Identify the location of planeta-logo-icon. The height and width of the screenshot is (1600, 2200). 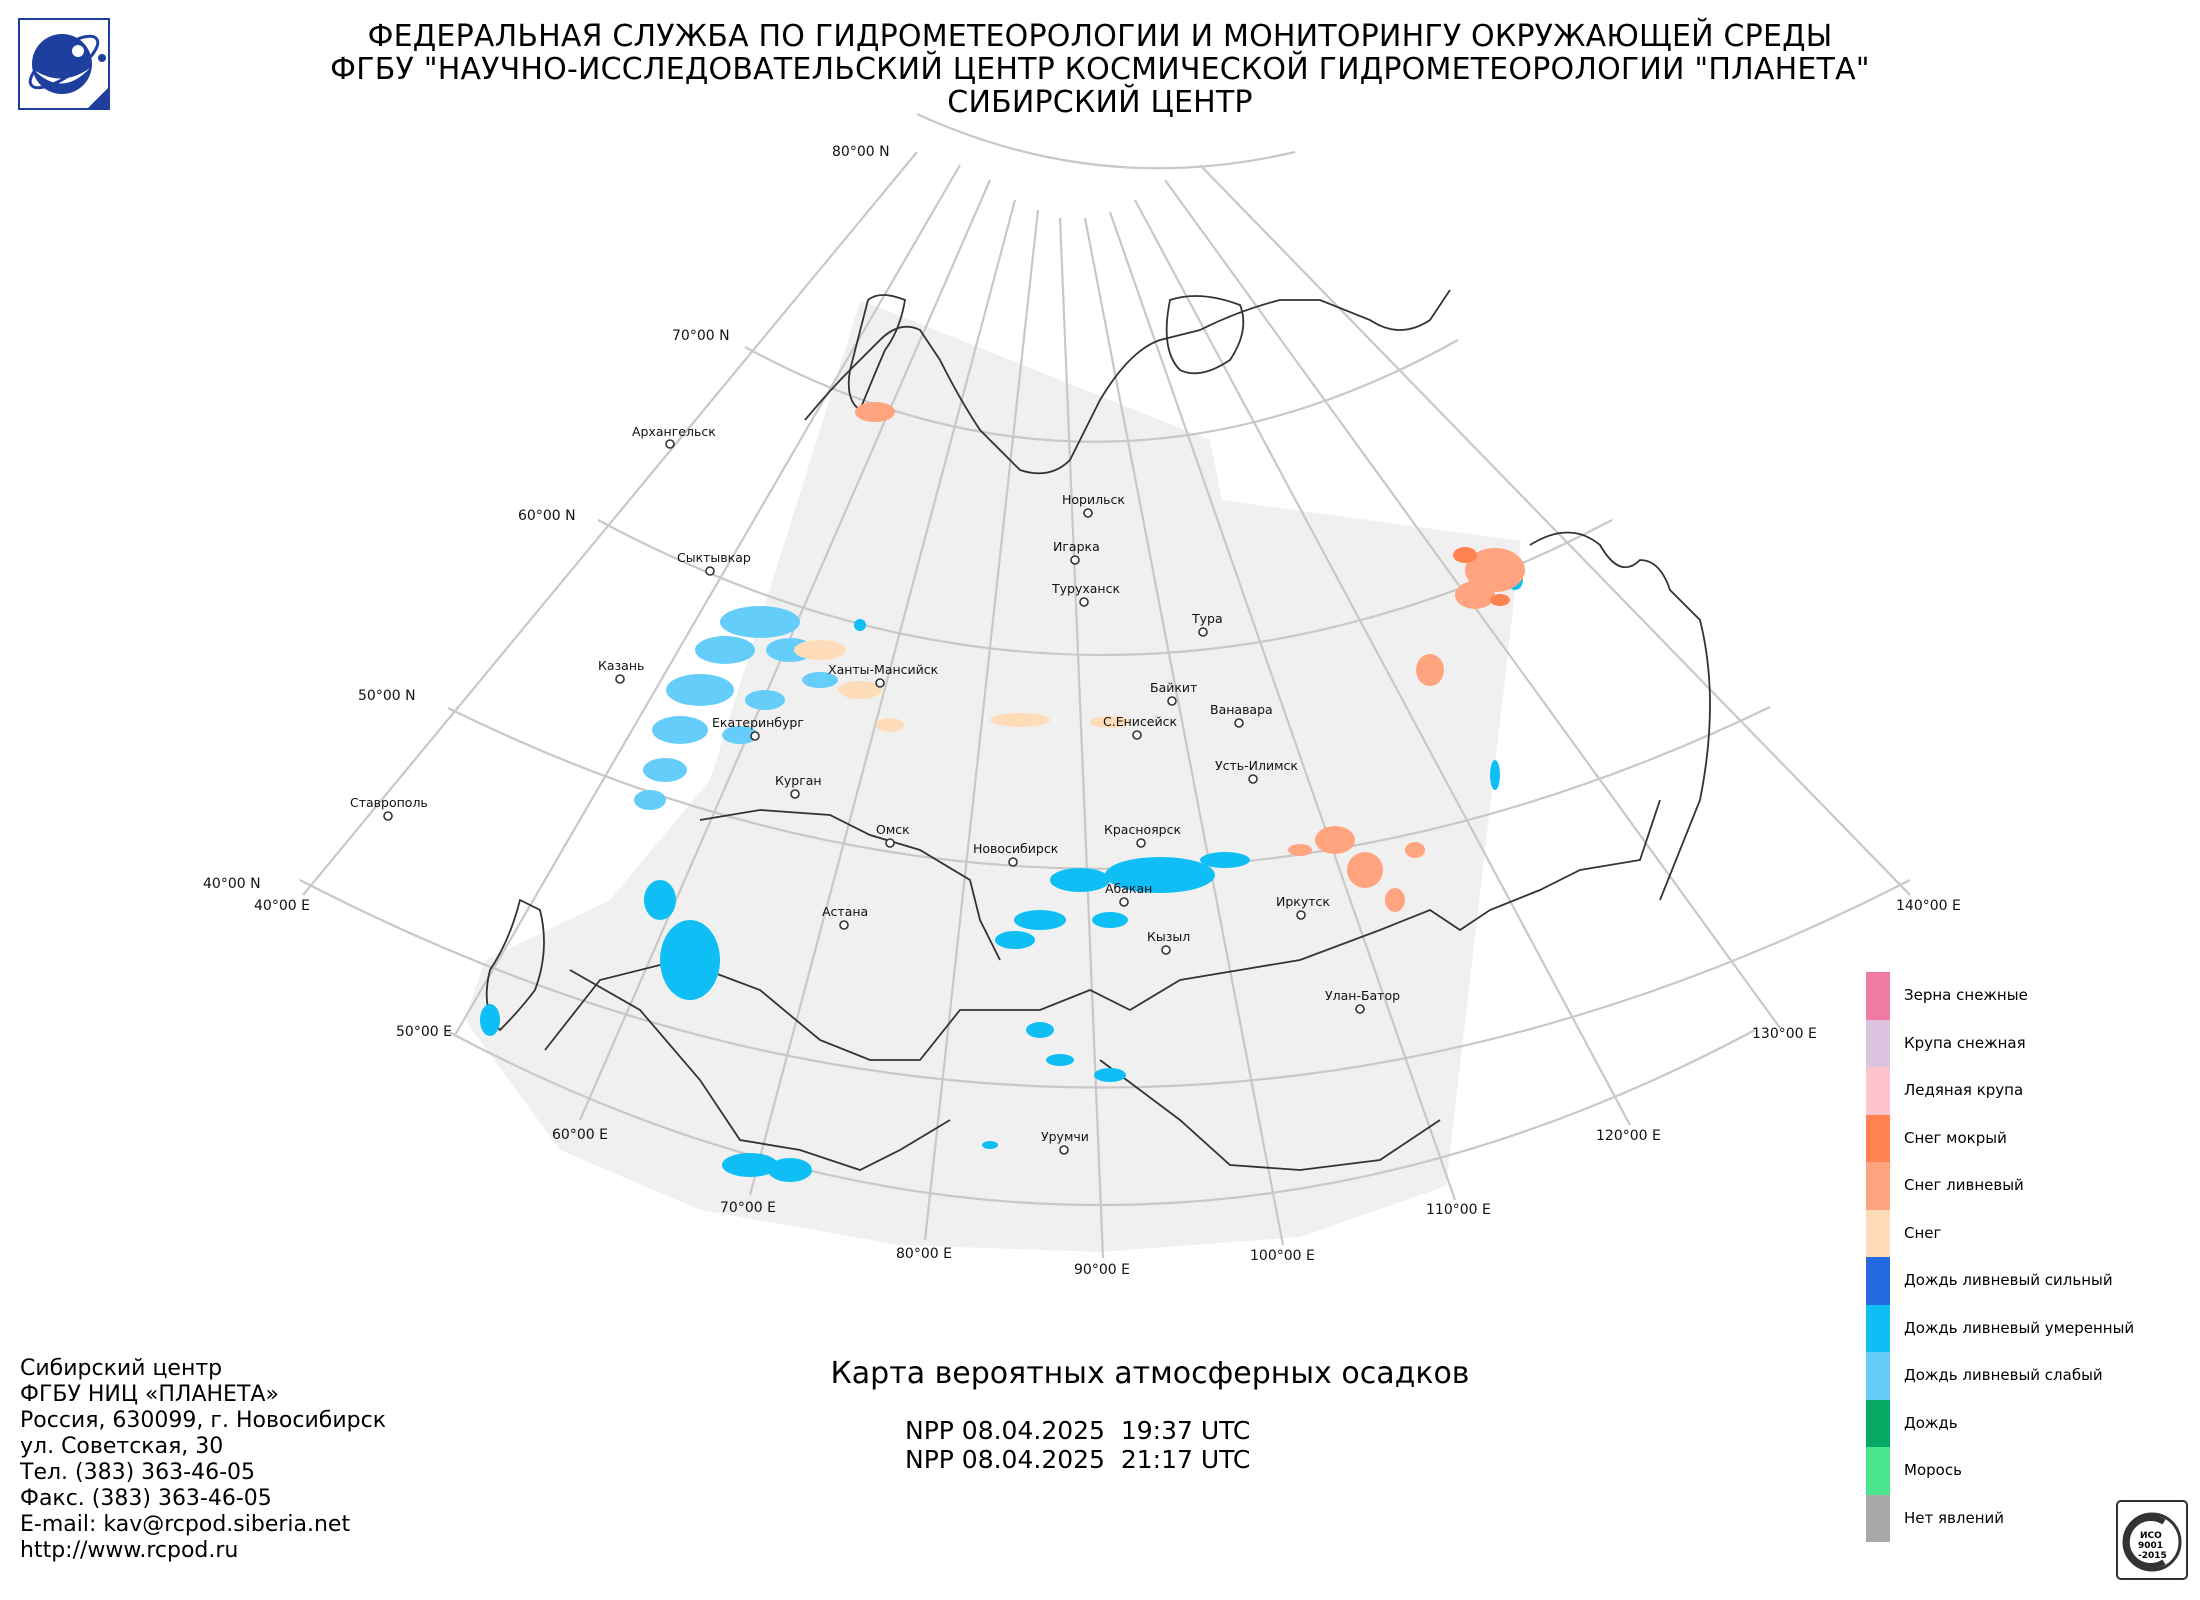
(64, 64).